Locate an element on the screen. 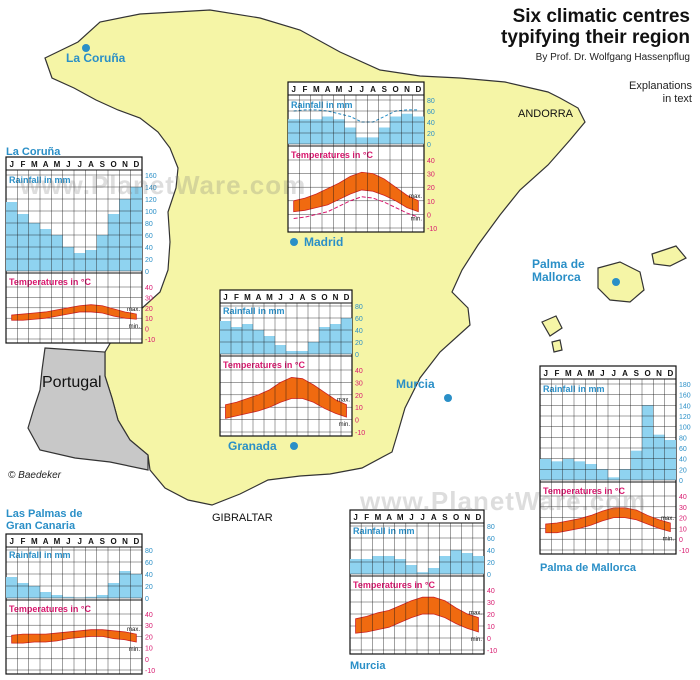  watermark-top: www.PlanetWare.com is located at coordinates (163, 185).